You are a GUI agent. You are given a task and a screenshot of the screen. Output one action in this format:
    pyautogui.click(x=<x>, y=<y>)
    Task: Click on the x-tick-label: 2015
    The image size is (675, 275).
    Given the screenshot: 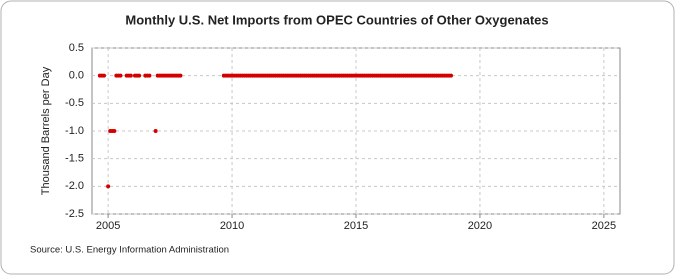 What is the action you would take?
    pyautogui.click(x=356, y=226)
    